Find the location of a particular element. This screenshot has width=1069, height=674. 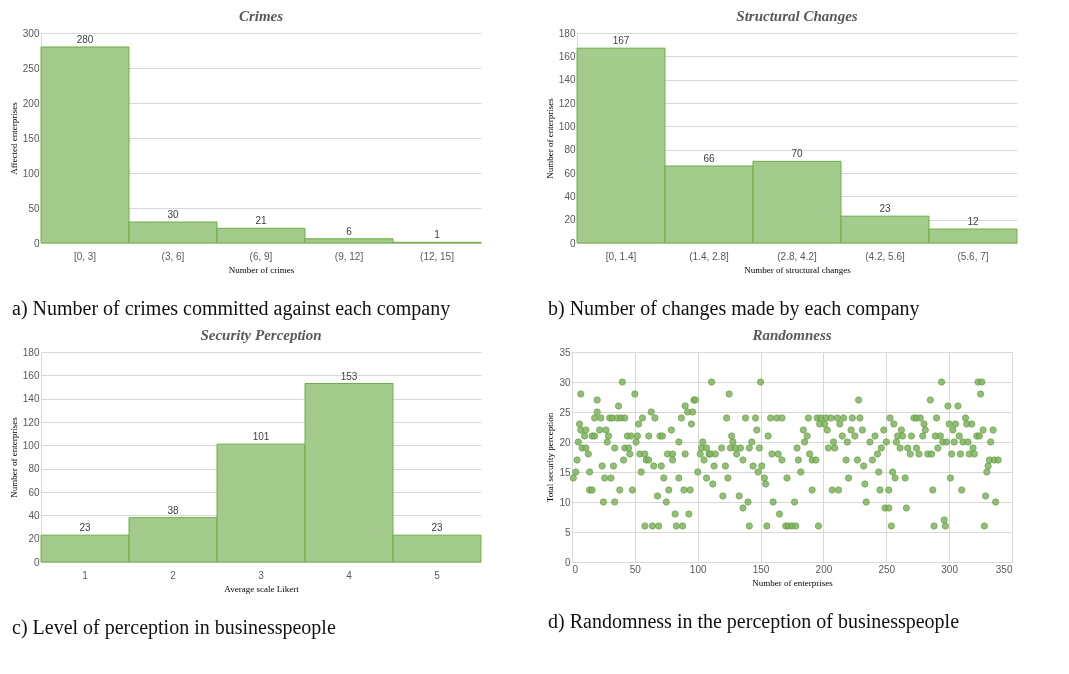

x-tick-label: [0, 3] is located at coordinates (85, 256).